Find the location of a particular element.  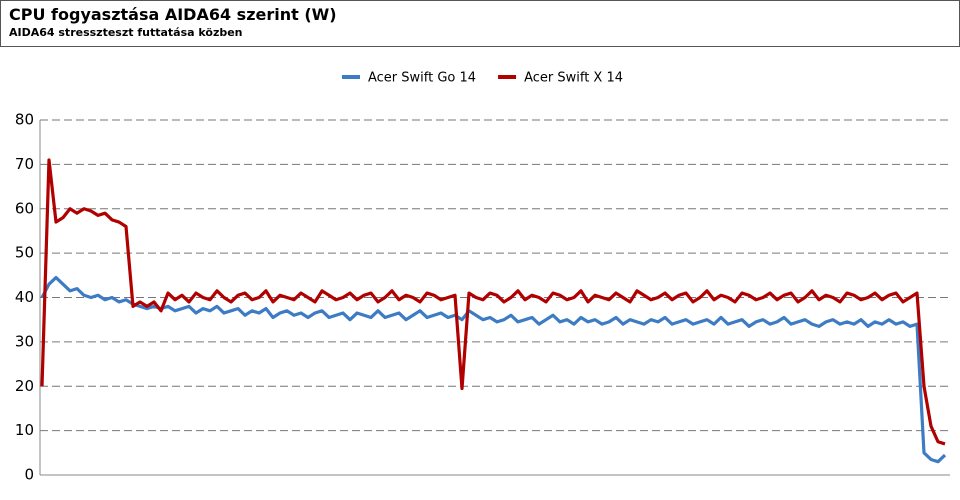

y-tick-label: 30 is located at coordinates (24, 341).